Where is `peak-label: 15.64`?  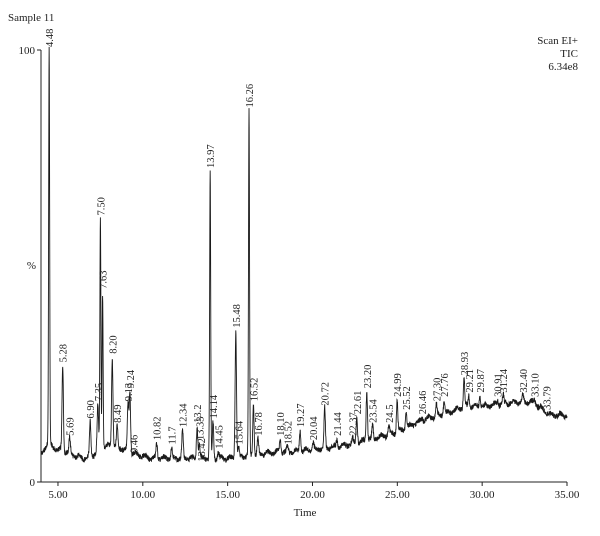
peak-label: 15.64 is located at coordinates (240, 432).